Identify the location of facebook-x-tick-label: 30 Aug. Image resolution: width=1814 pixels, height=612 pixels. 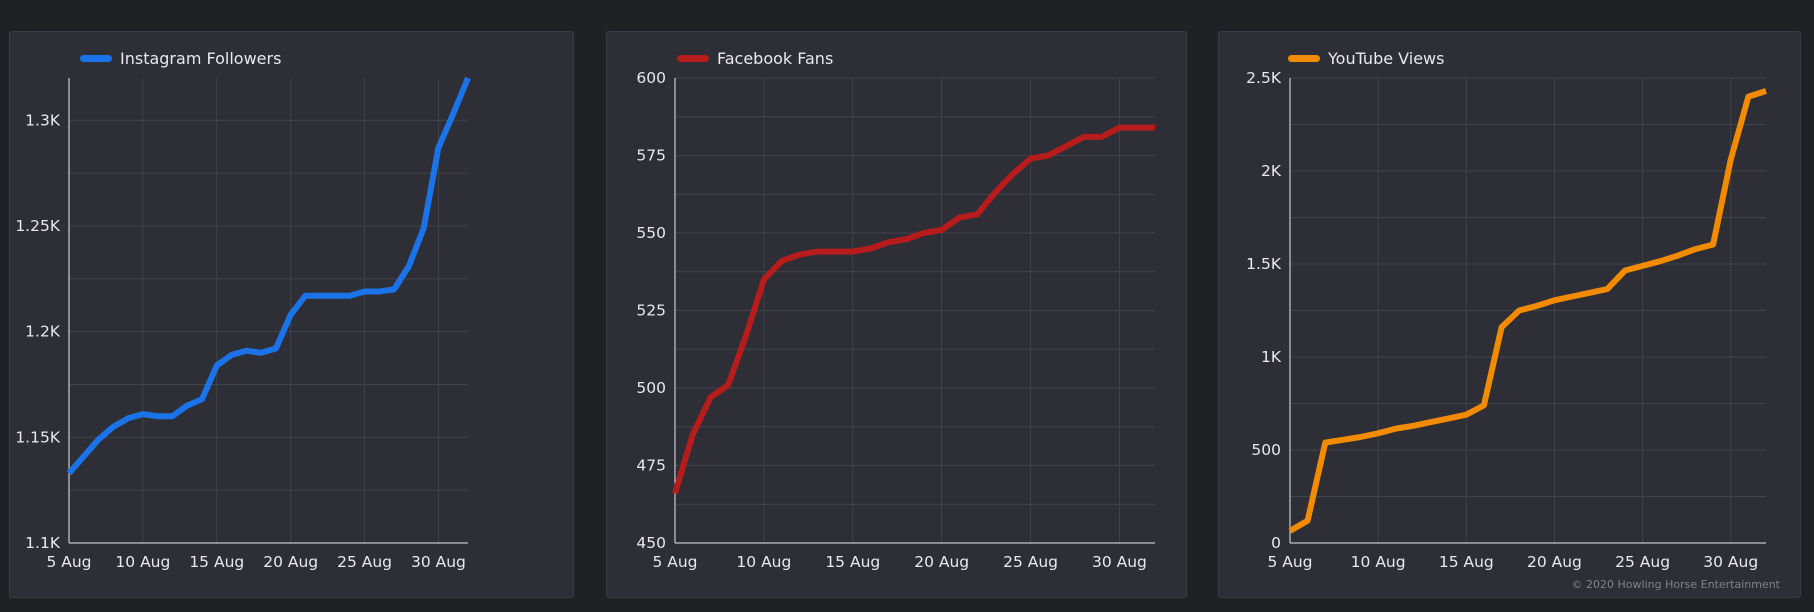
(1119, 562).